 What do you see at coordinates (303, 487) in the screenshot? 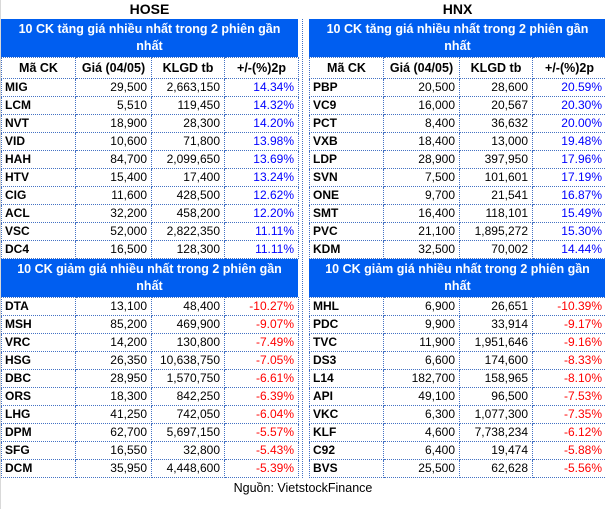
I see `source-credit: Nguồn: VietstockFinance` at bounding box center [303, 487].